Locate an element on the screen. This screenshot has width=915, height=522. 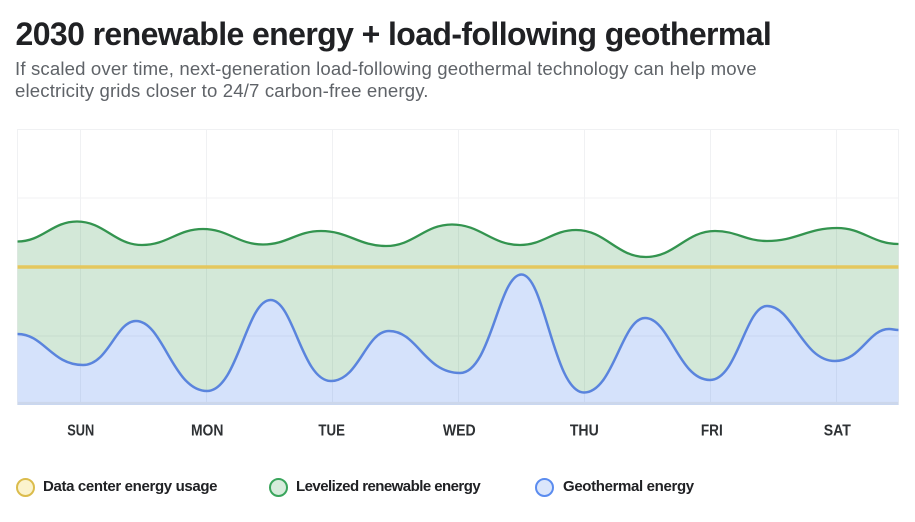
svg-text: SAT is located at coordinates (838, 430).